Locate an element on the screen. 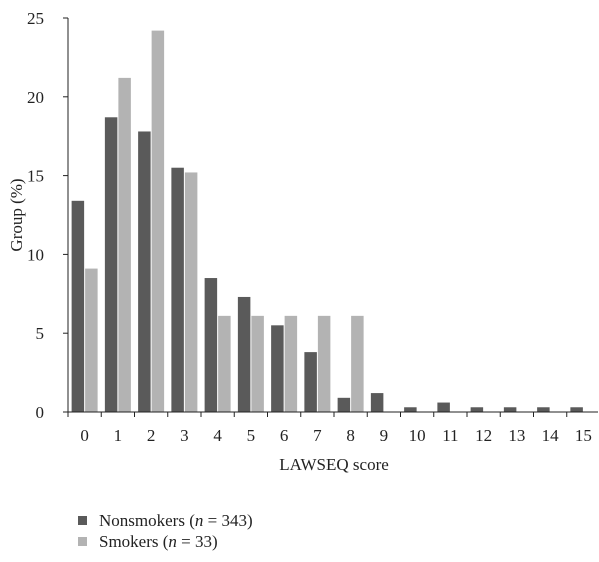  y-tick-label: 25 is located at coordinates (35, 18).